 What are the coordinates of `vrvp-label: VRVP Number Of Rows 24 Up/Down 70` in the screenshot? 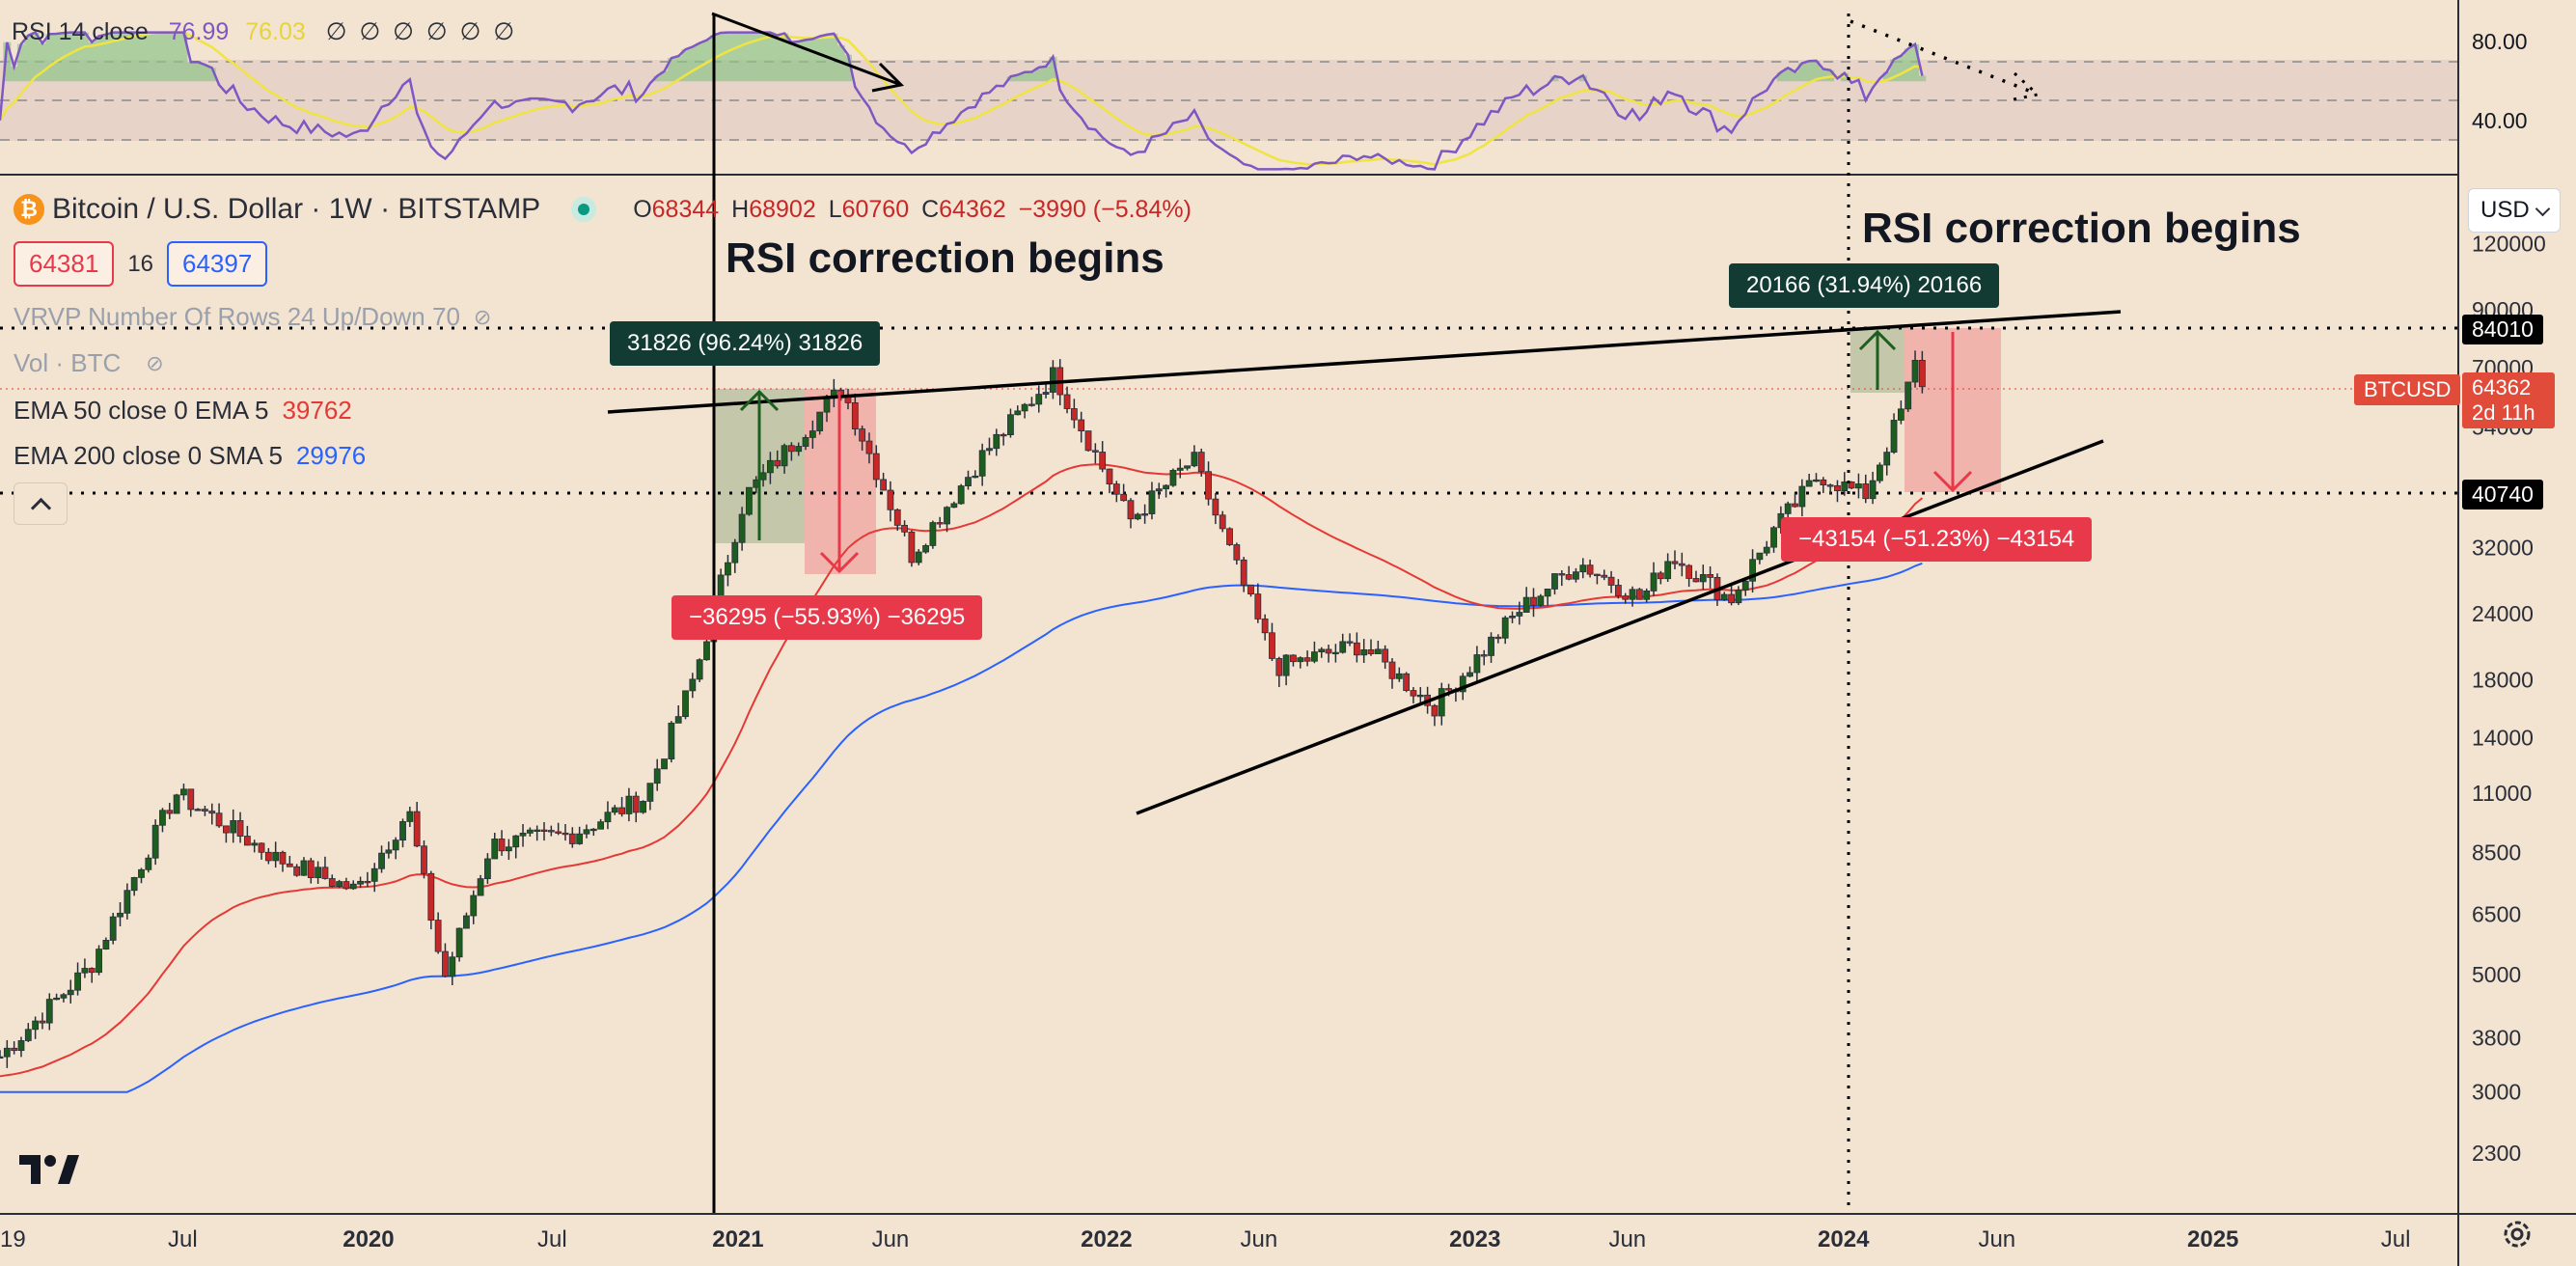 It's located at (237, 316).